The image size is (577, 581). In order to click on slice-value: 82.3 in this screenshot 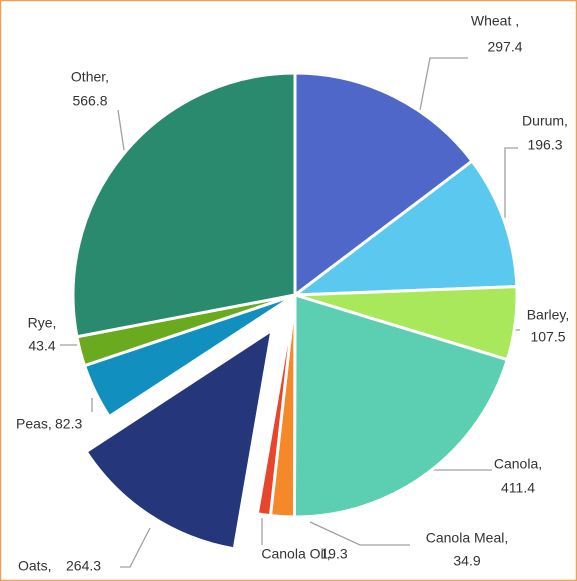, I will do `click(68, 424)`.